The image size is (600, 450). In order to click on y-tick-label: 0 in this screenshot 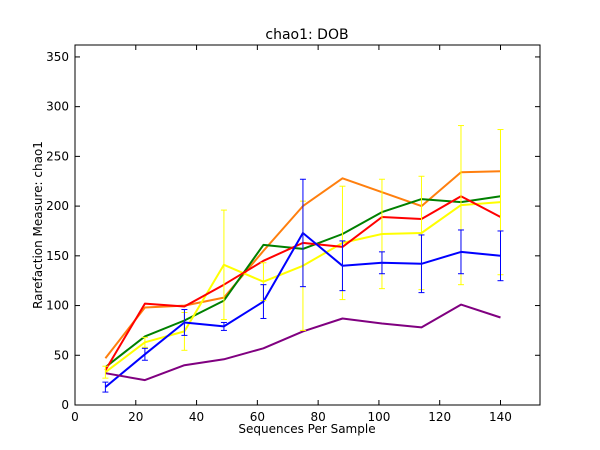, I will do `click(65, 405)`.